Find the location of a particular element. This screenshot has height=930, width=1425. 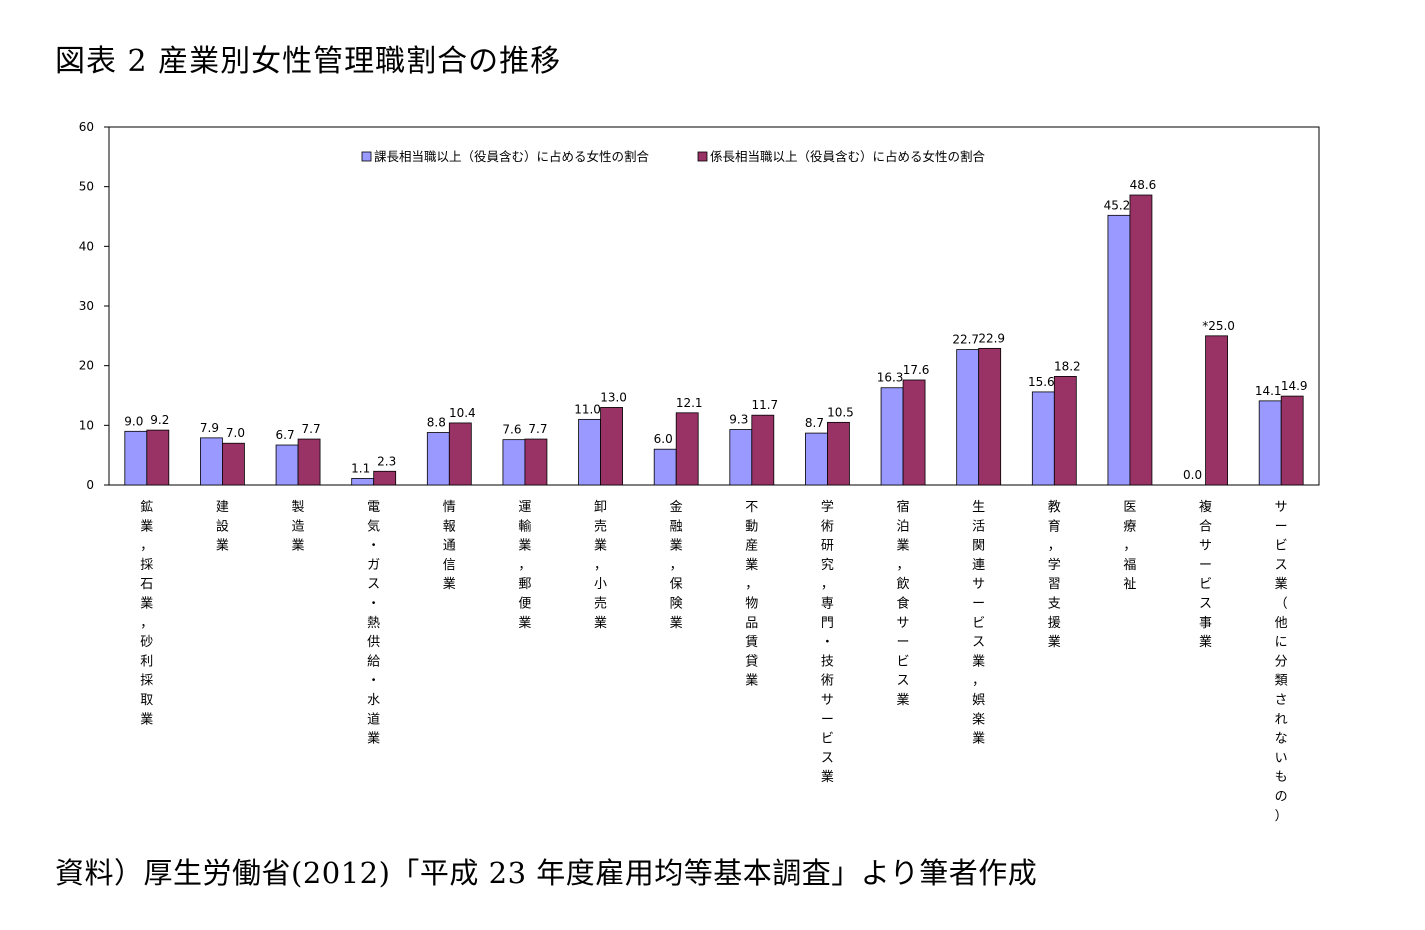

data-label-series-1: 9.3 is located at coordinates (738, 420).